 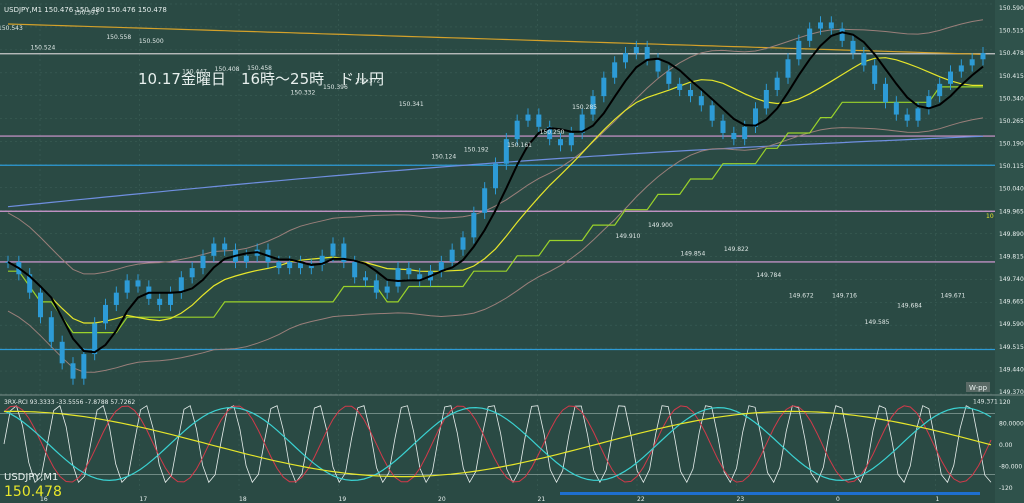 I want to click on time-tick-label: 0, so click(x=838, y=499).